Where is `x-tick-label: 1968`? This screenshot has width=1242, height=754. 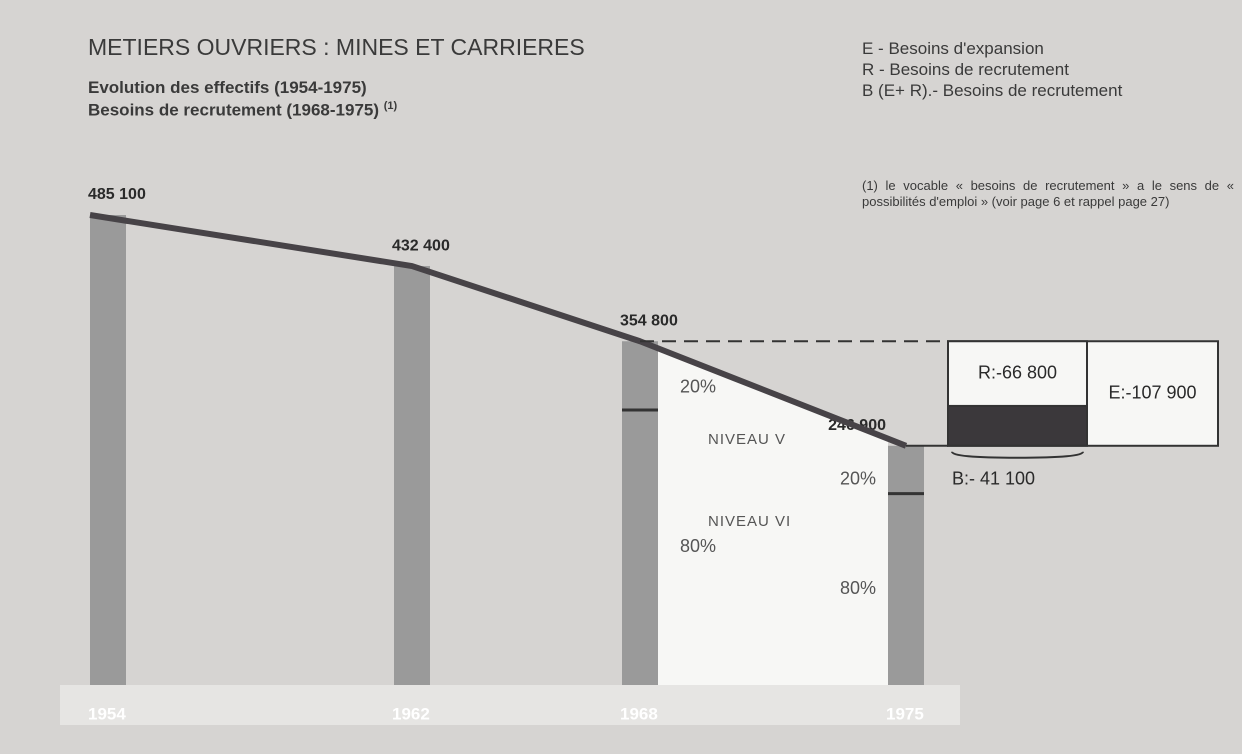
x-tick-label: 1968 is located at coordinates (639, 713).